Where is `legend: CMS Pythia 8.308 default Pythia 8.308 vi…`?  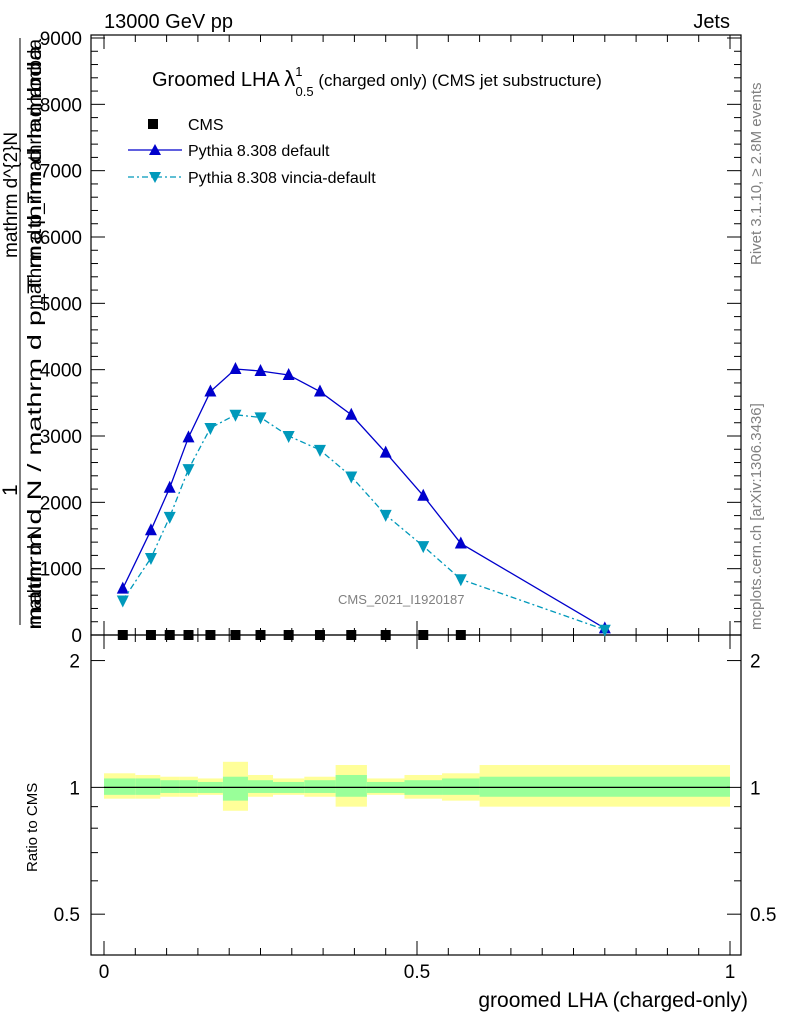 legend: CMS Pythia 8.308 default Pythia 8.308 vi… is located at coordinates (252, 152).